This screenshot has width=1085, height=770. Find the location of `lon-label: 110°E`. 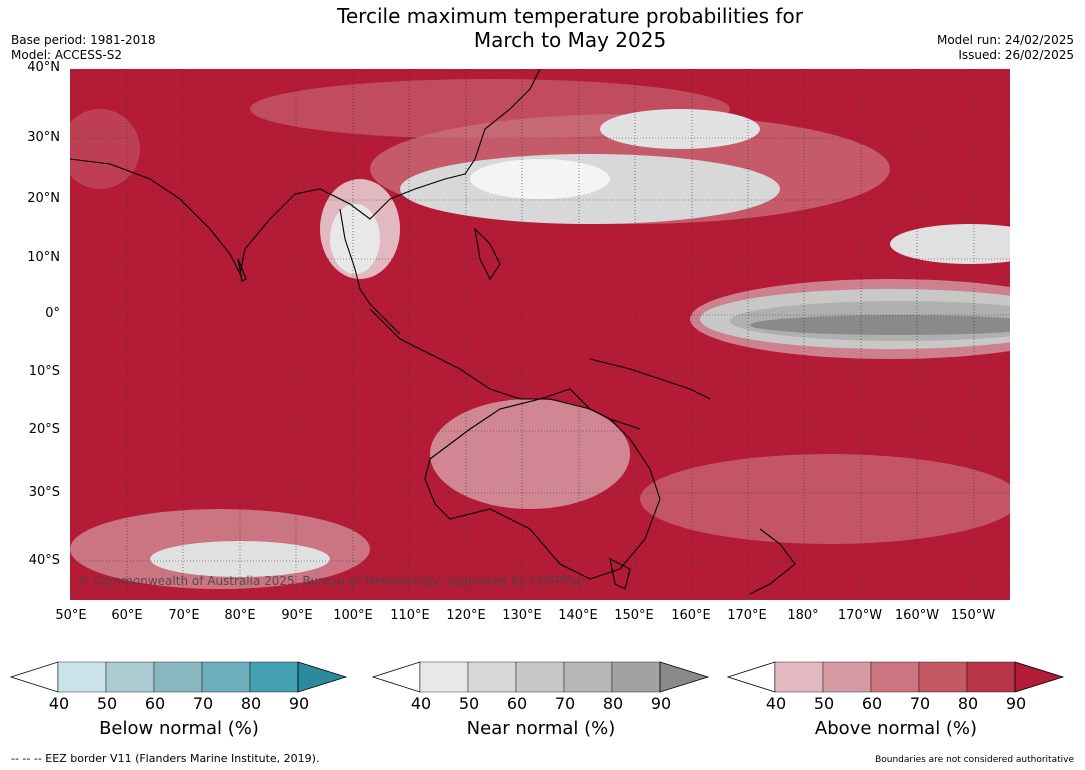

lon-label: 110°E is located at coordinates (410, 615).